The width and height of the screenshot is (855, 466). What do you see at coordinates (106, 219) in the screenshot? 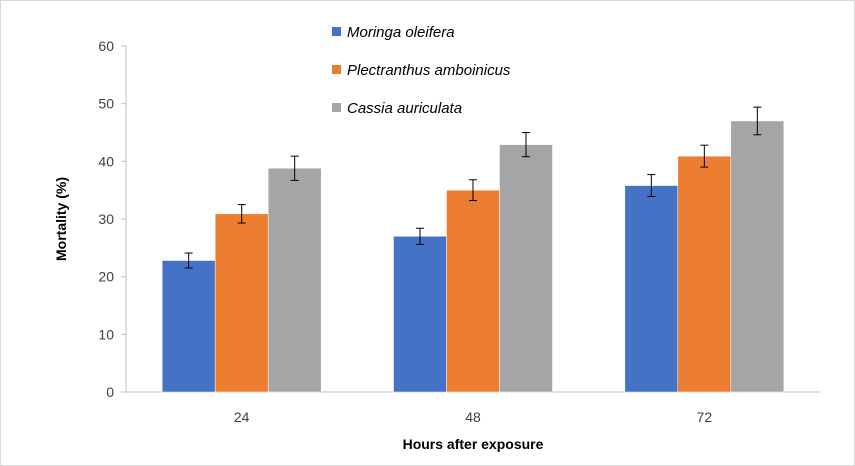
I see `y-tick-label: 30` at bounding box center [106, 219].